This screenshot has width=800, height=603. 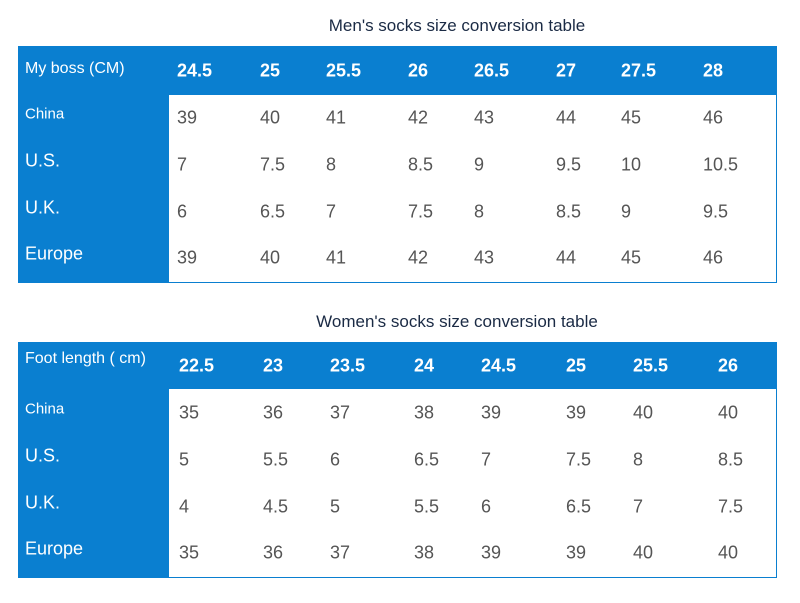 I want to click on header-value: 27, so click(x=566, y=70).